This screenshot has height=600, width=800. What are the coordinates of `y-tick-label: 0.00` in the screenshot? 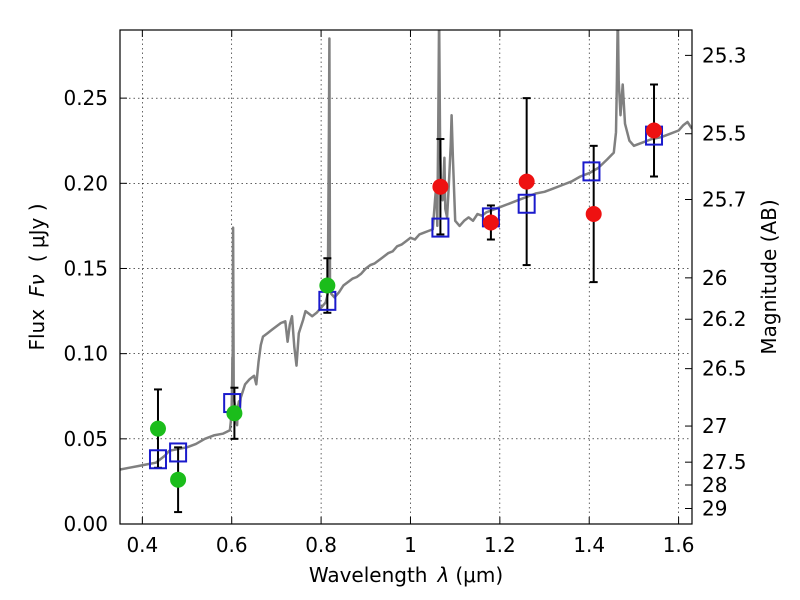 It's located at (85, 524).